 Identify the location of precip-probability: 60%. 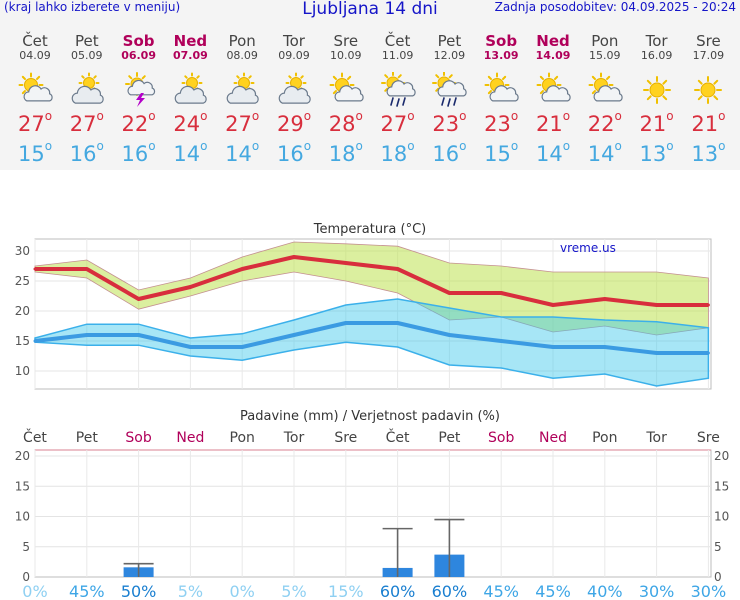
(398, 591).